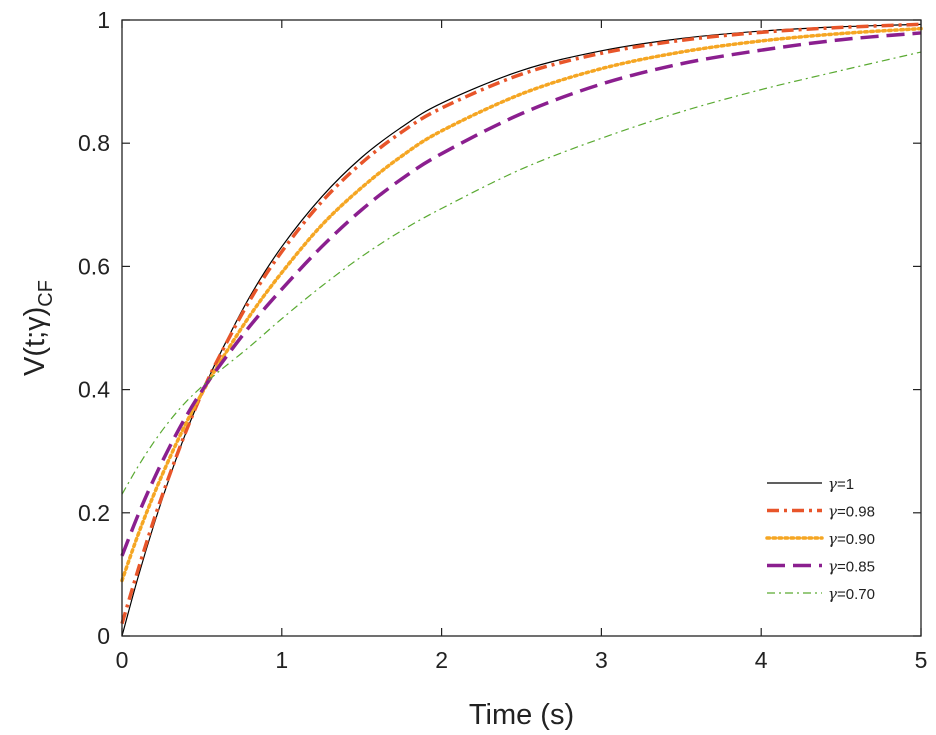 This screenshot has width=936, height=735. Describe the element at coordinates (851, 539) in the screenshot. I see `legend-label-2: γ=0.90` at that location.